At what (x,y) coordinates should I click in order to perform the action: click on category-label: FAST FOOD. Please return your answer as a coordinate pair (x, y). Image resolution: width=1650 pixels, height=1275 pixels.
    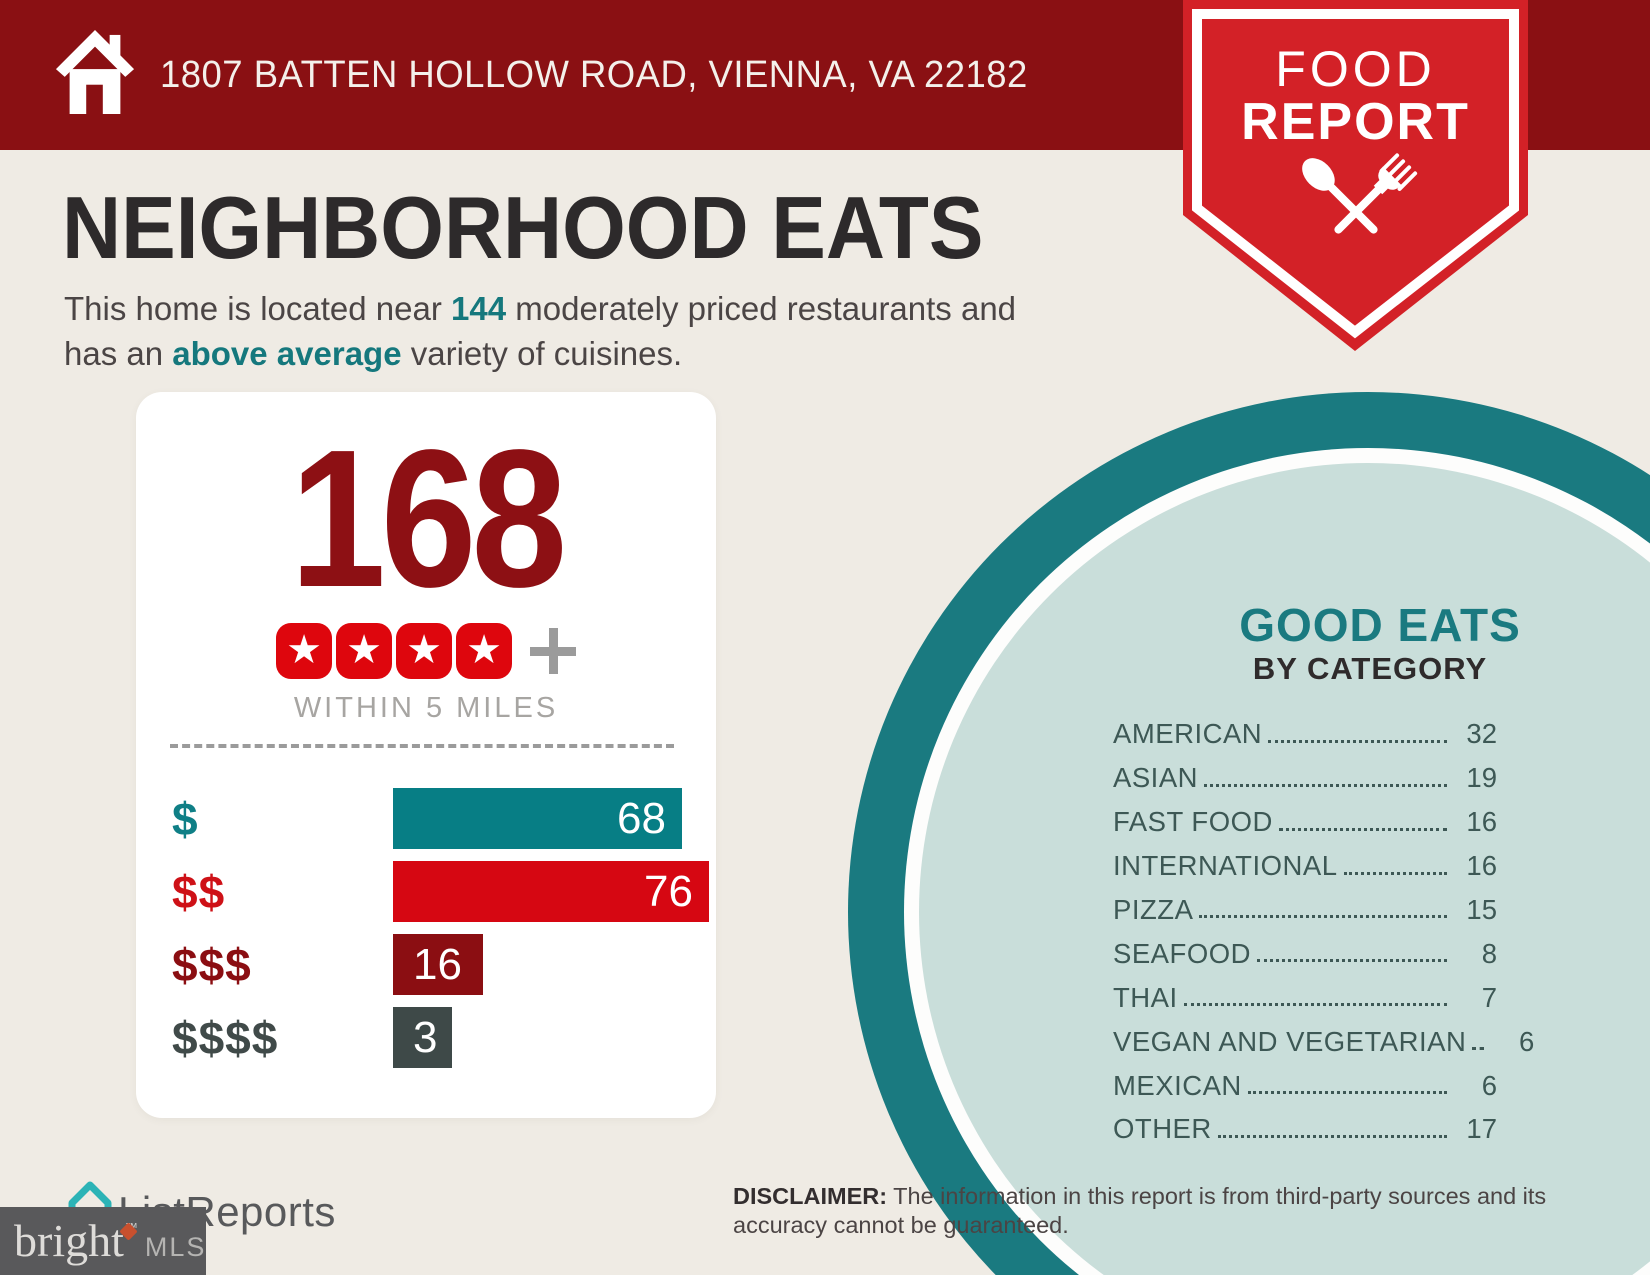
    Looking at the image, I should click on (1193, 822).